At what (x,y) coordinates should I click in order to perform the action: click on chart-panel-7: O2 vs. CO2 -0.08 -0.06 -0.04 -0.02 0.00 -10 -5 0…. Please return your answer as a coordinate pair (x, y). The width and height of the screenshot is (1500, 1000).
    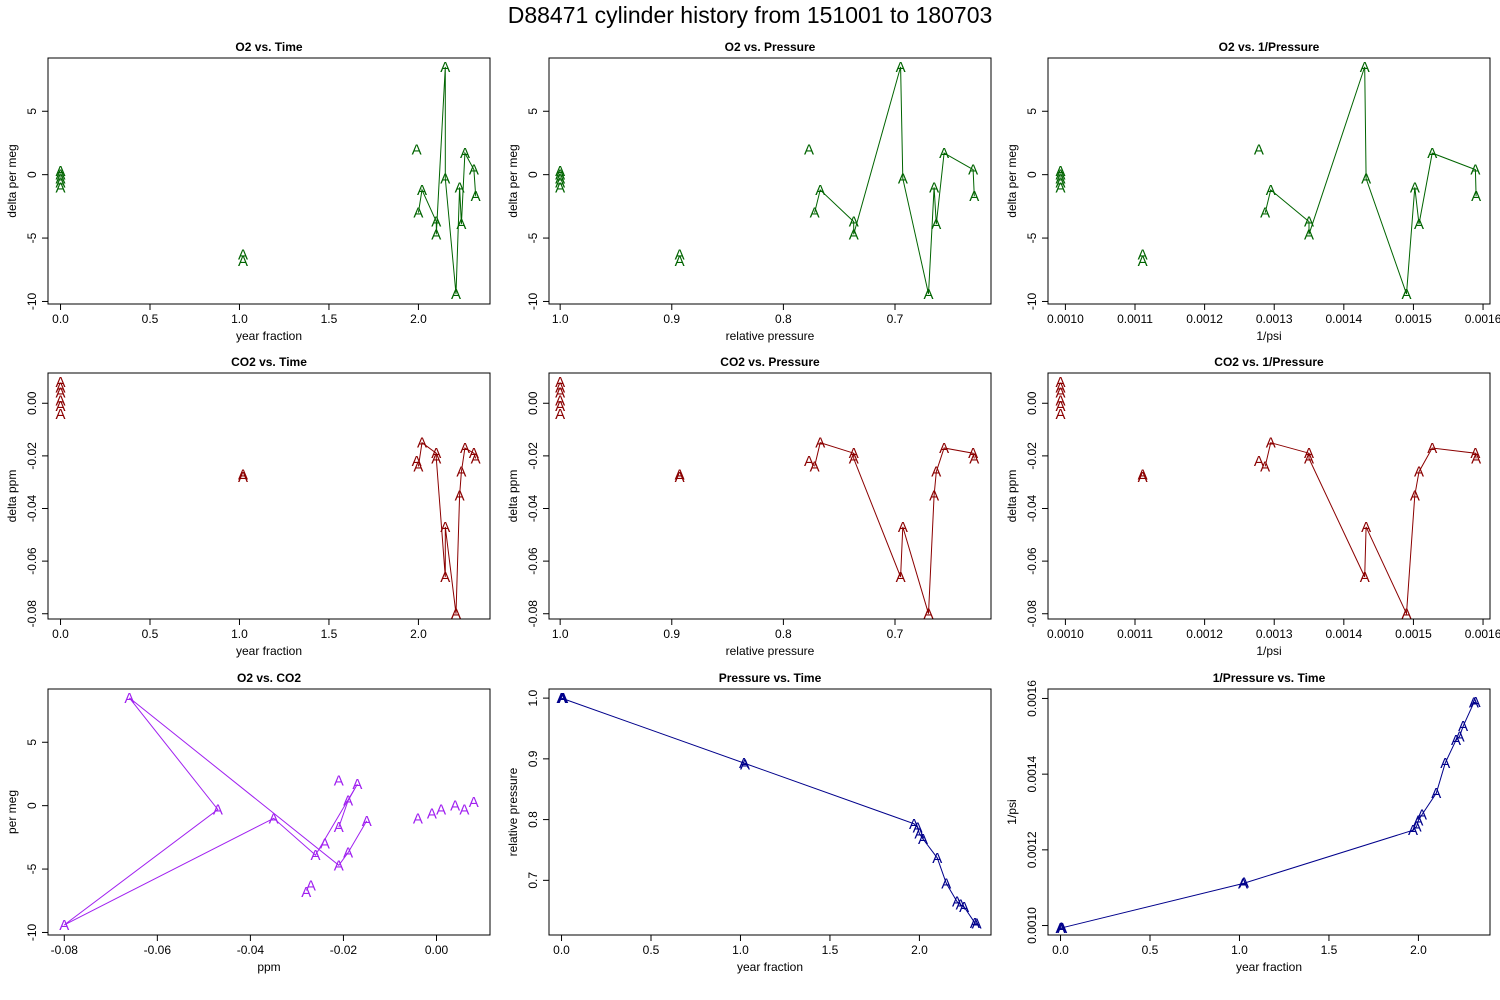
    Looking at the image, I should click on (248, 822).